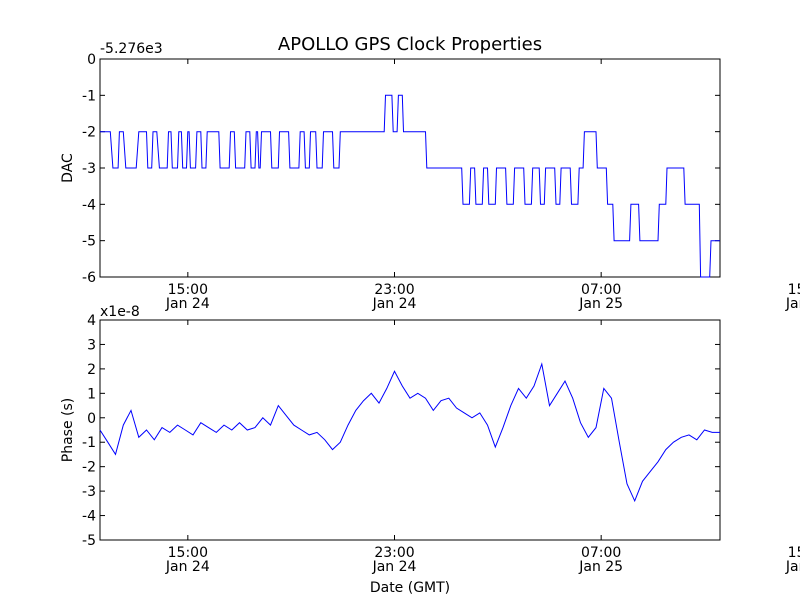 The width and height of the screenshot is (800, 600). What do you see at coordinates (410, 588) in the screenshot?
I see `phase-x-axis-label: Date (GMT)` at bounding box center [410, 588].